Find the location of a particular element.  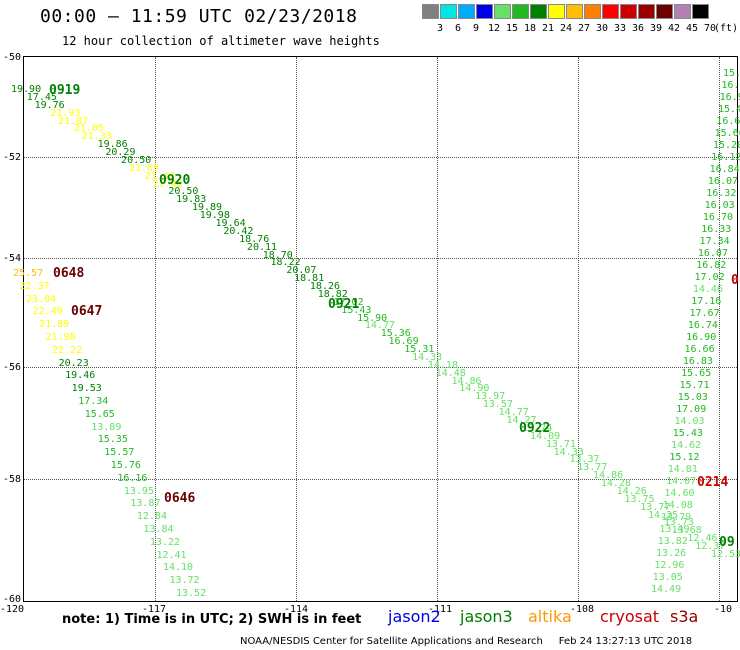

wave-height-value: 12.84 is located at coordinates (151, 517).